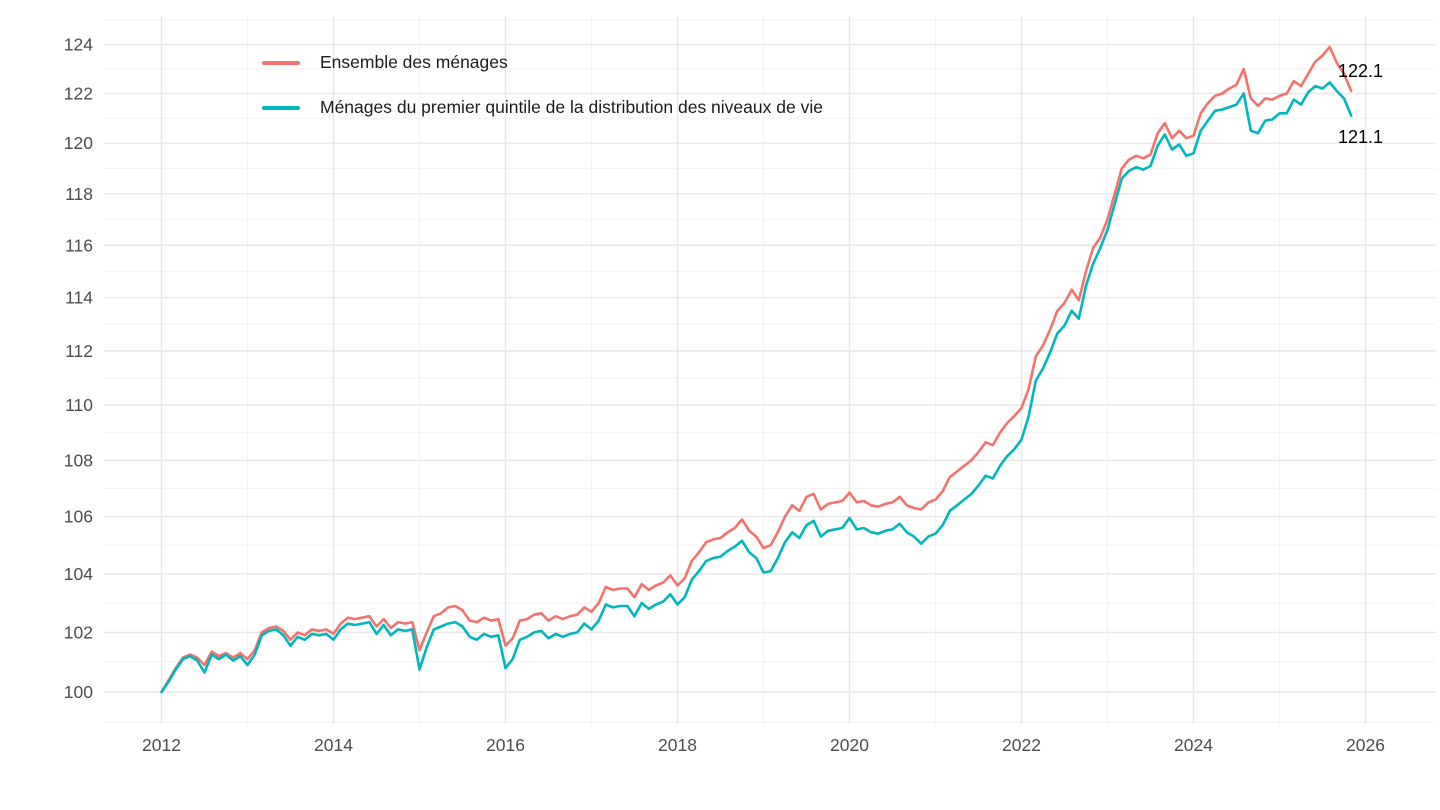  What do you see at coordinates (79, 405) in the screenshot?
I see `y-axis-tick-label: 110` at bounding box center [79, 405].